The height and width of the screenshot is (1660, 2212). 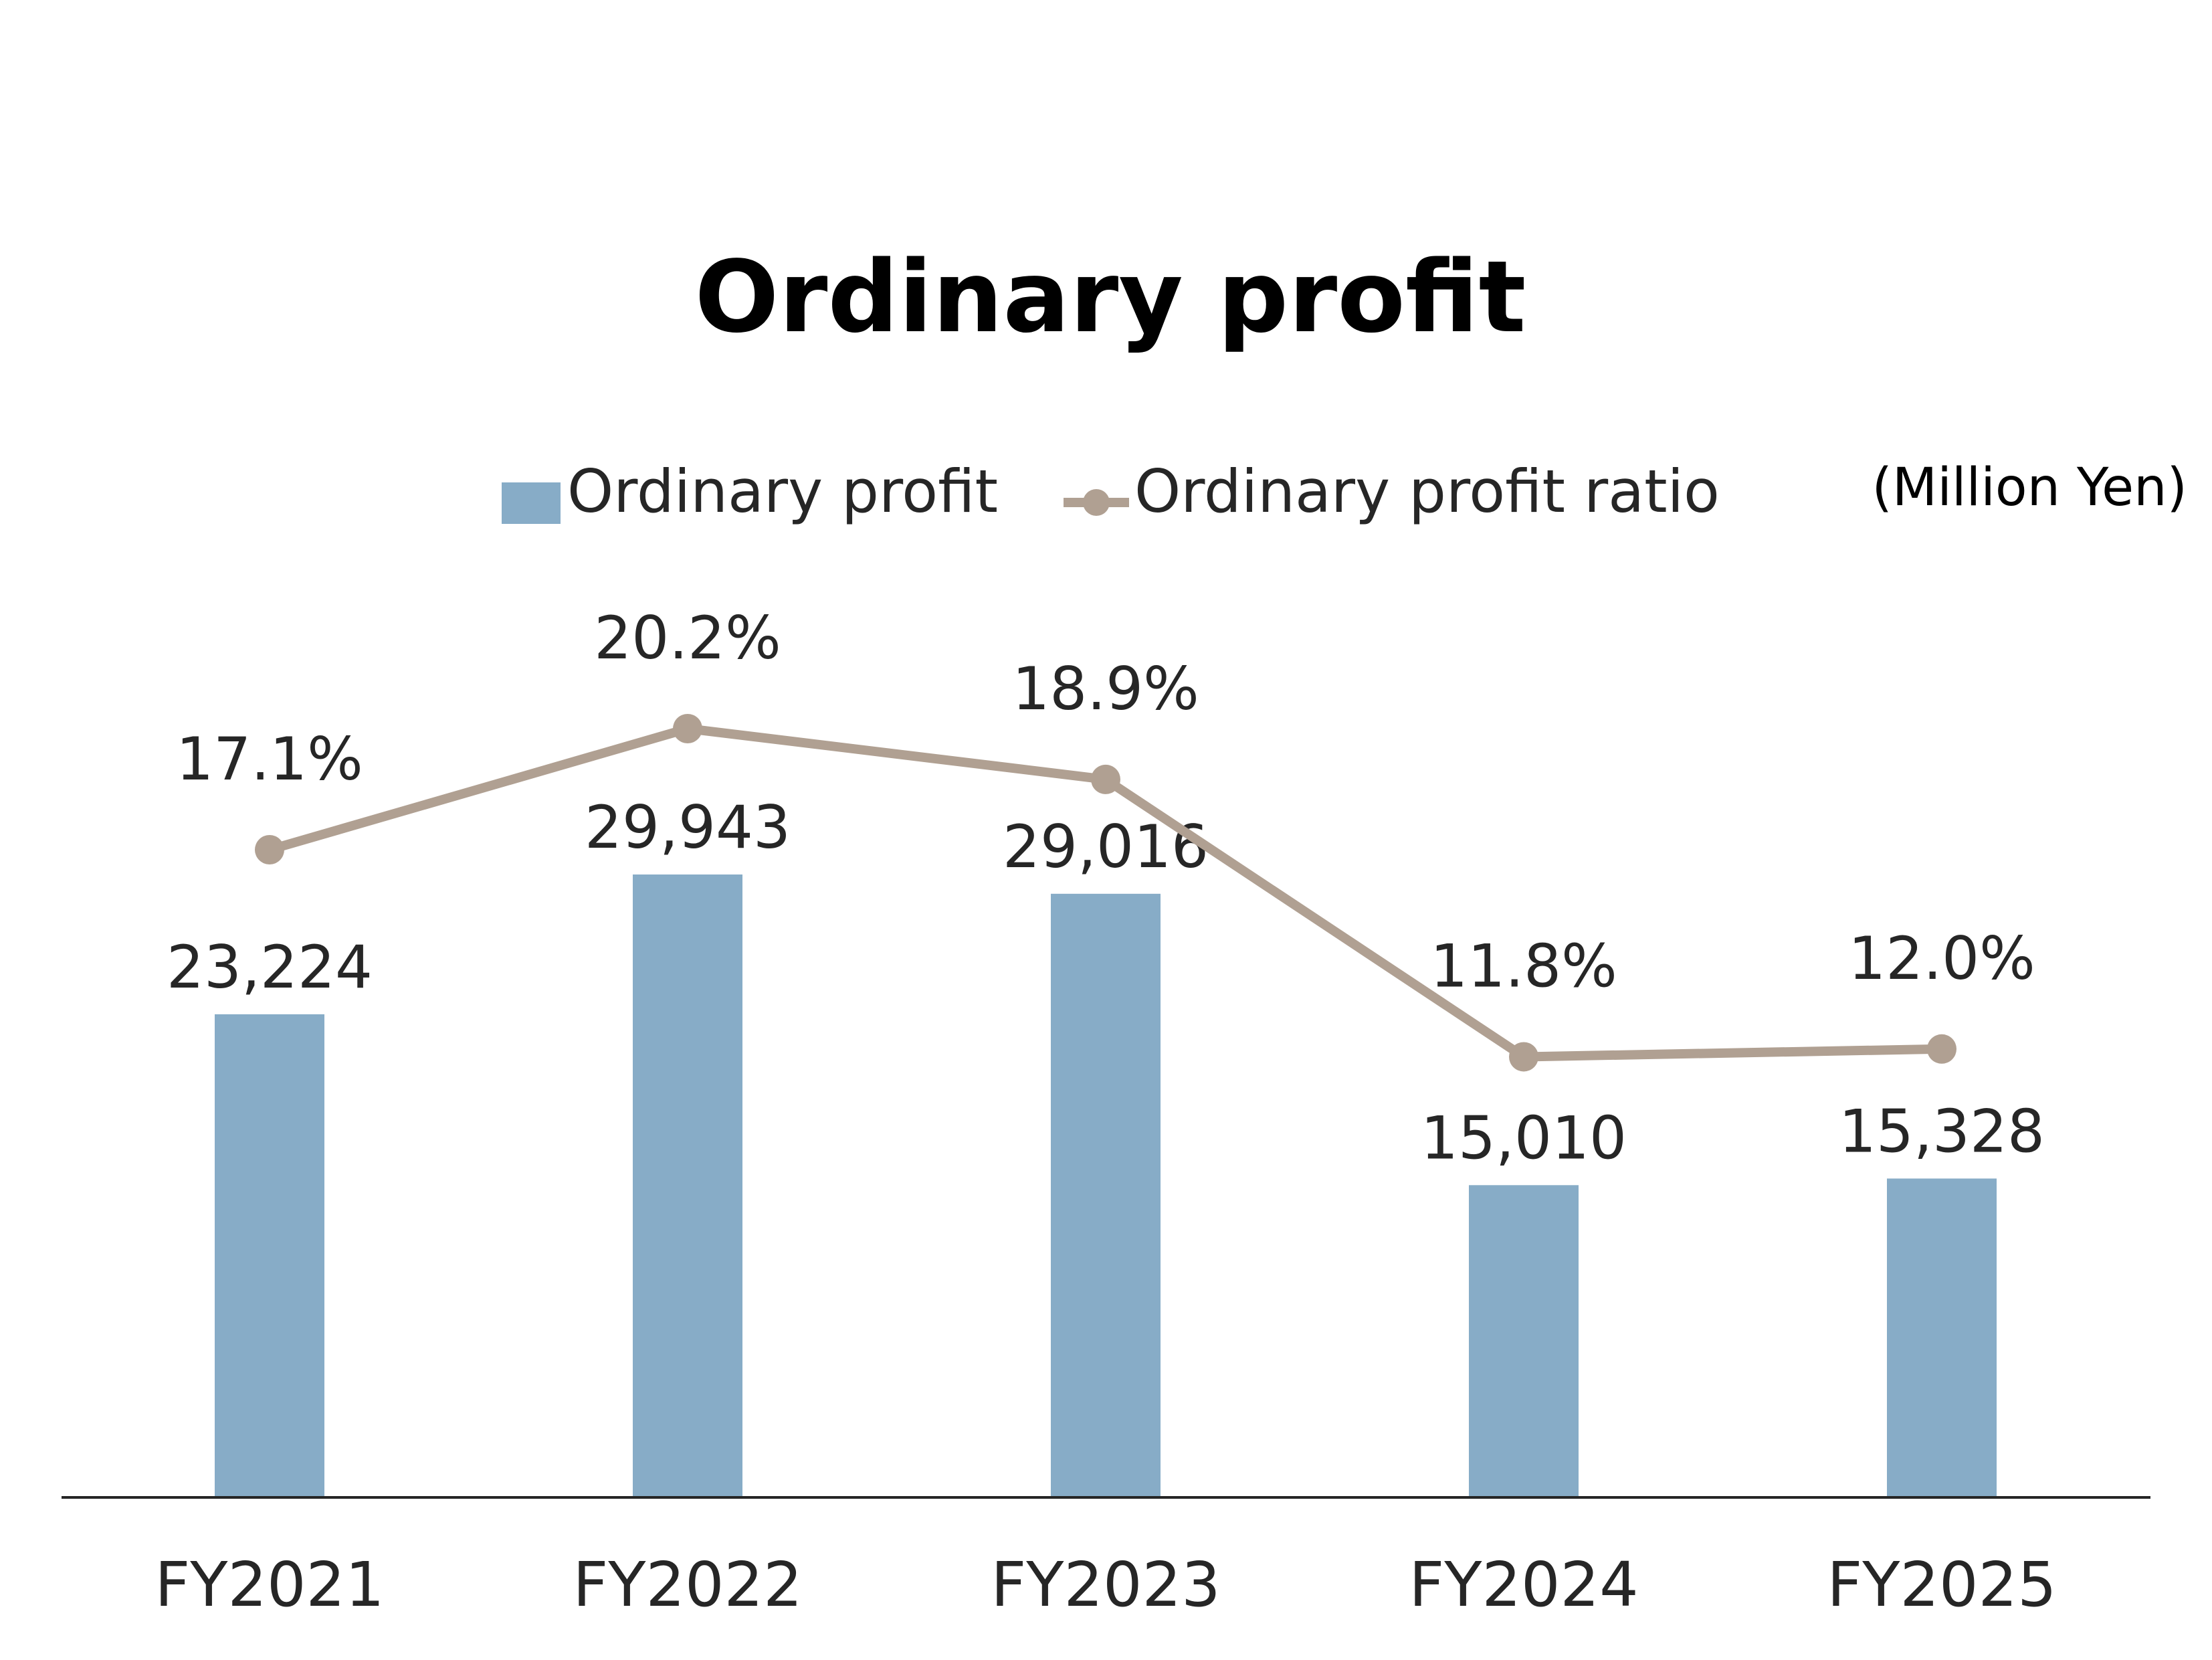 What do you see at coordinates (1105, 689) in the screenshot?
I see `ratio-value-label-fy2023: 18.9%` at bounding box center [1105, 689].